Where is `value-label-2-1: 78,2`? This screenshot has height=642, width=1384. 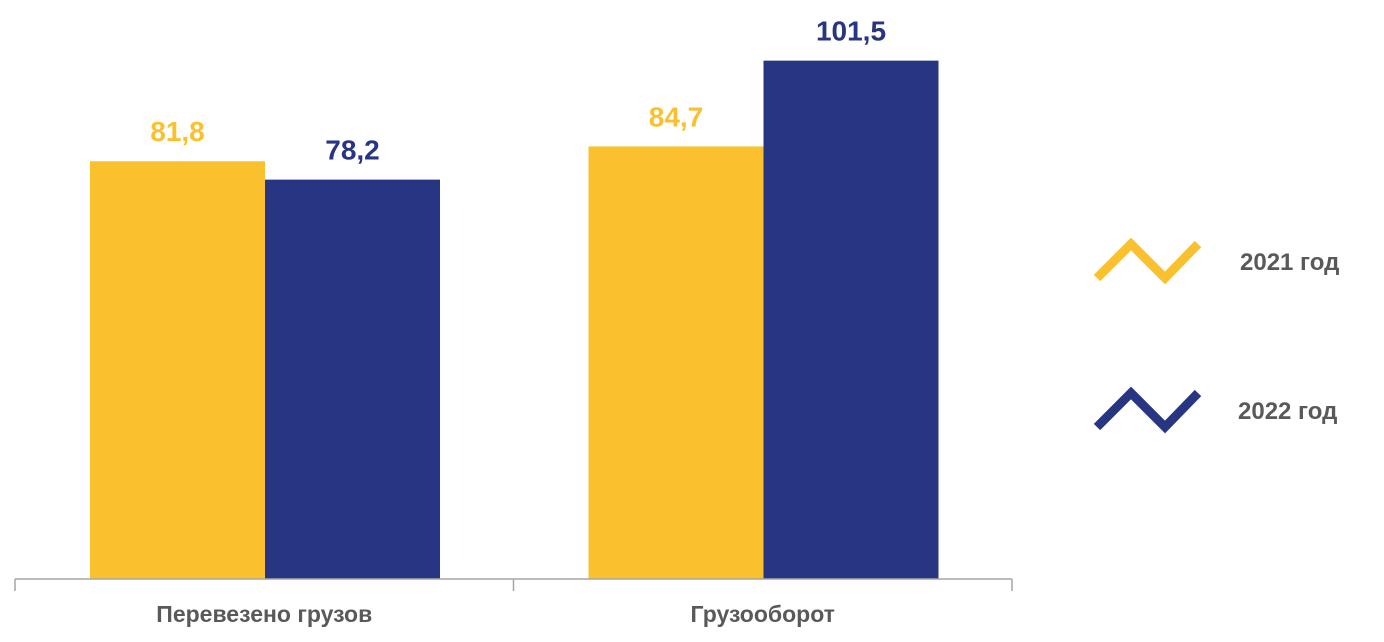 value-label-2-1: 78,2 is located at coordinates (352, 150).